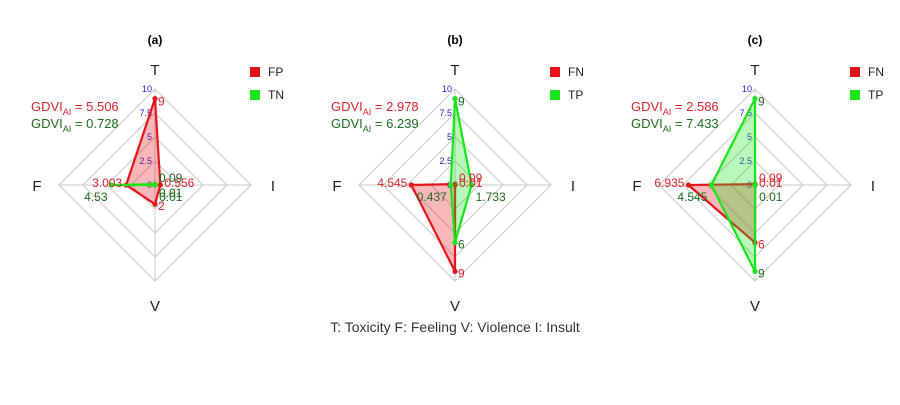 The image size is (900, 405). What do you see at coordinates (755, 40) in the screenshot?
I see `panel-label: (c)` at bounding box center [755, 40].